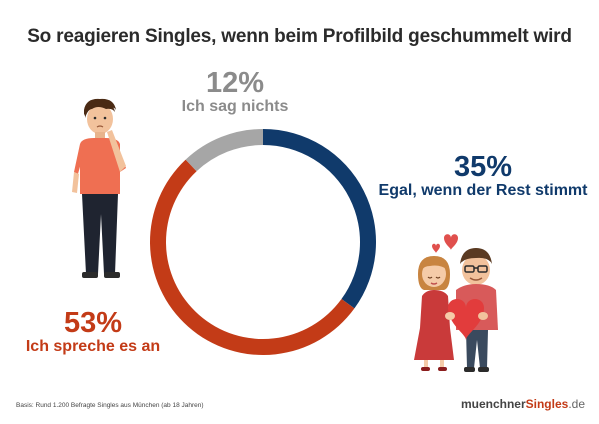  Describe the element at coordinates (93, 346) in the screenshot. I see `category-label-ich-spreche-es-an: Ich spreche es an` at that location.